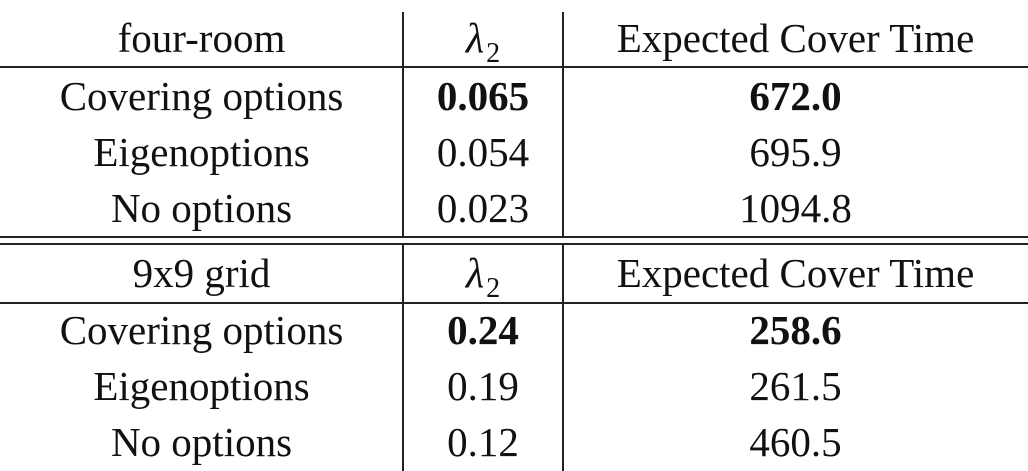 This screenshot has height=471, width=1028. I want to click on lambda-cell: 0.19, so click(483, 386).